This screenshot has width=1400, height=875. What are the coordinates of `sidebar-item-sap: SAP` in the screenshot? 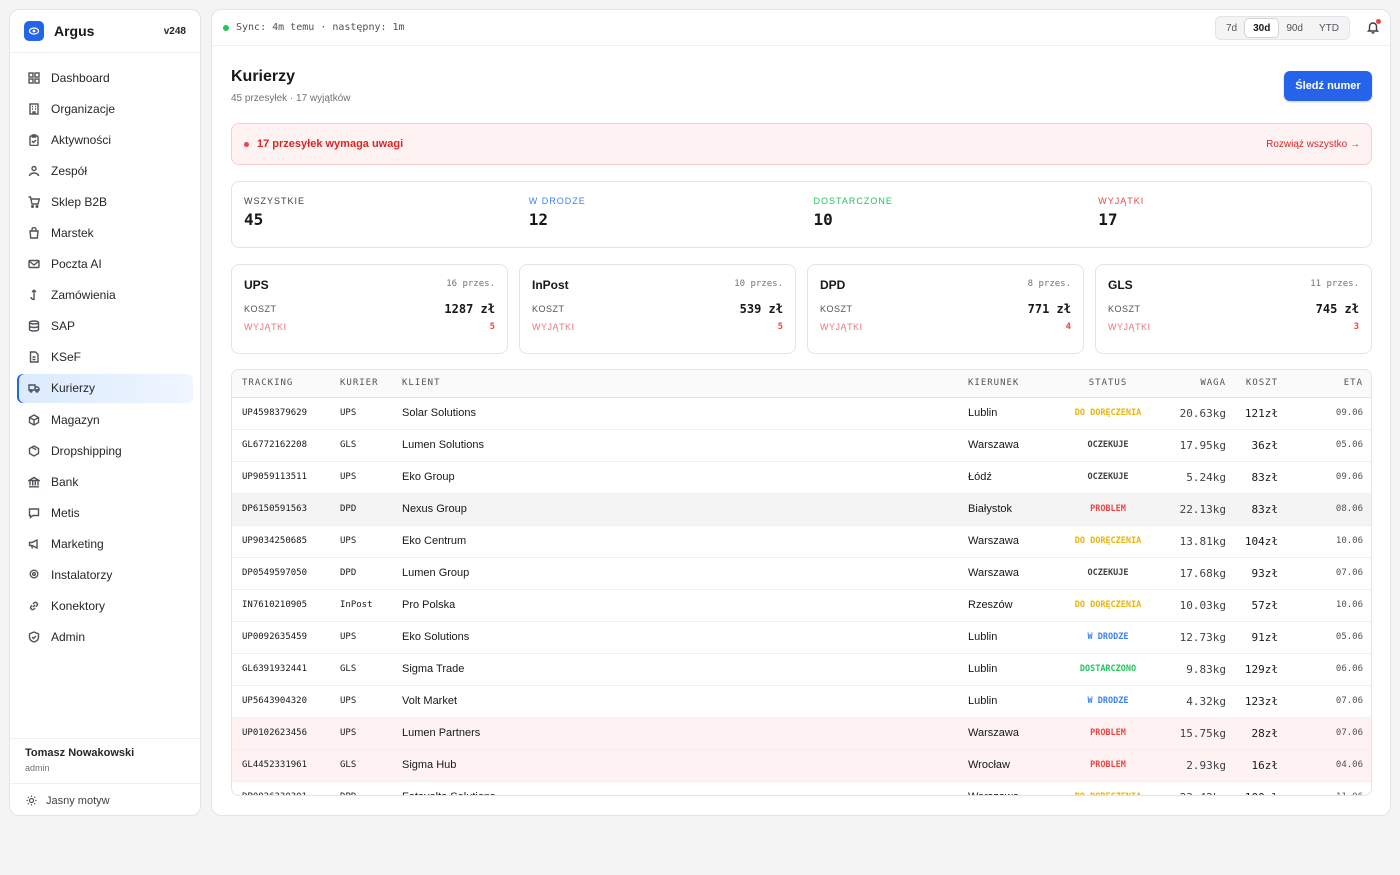 It's located at (105, 326).